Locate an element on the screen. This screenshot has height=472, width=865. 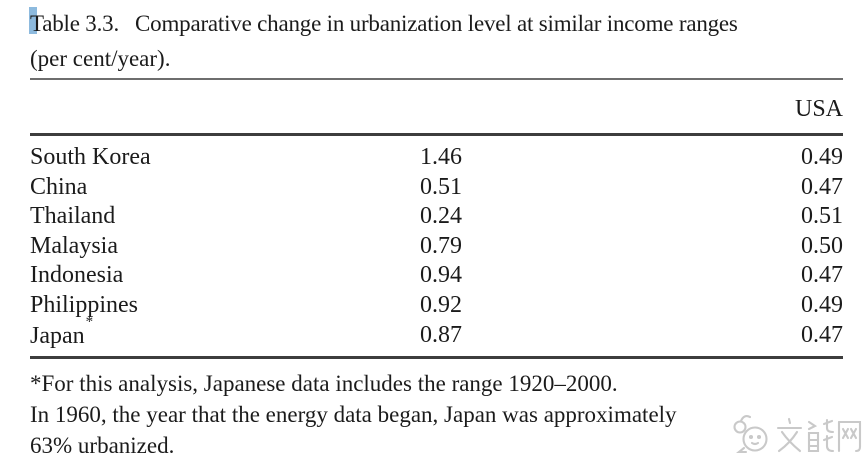
cell-value: 0.92 is located at coordinates (441, 304).